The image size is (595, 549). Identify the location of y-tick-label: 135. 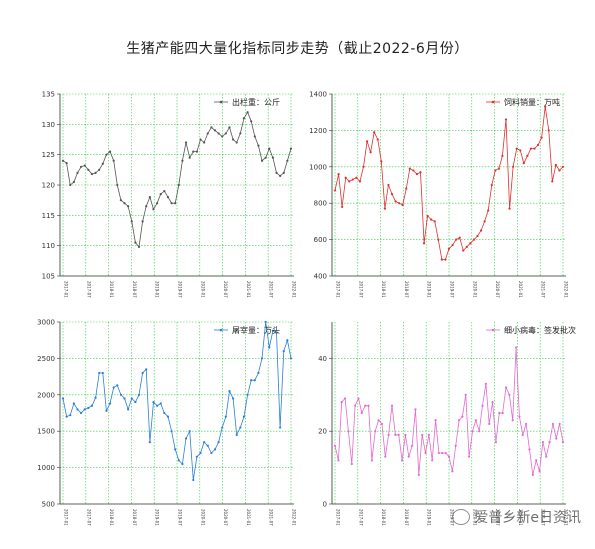
(48, 95).